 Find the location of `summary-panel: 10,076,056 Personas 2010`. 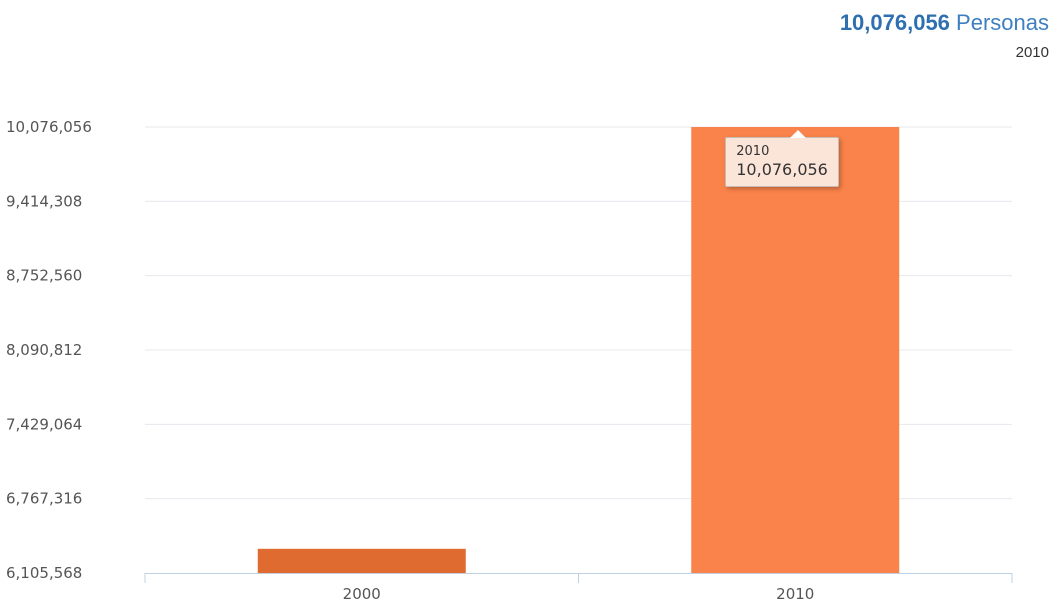

summary-panel: 10,076,056 Personas 2010 is located at coordinates (944, 36).